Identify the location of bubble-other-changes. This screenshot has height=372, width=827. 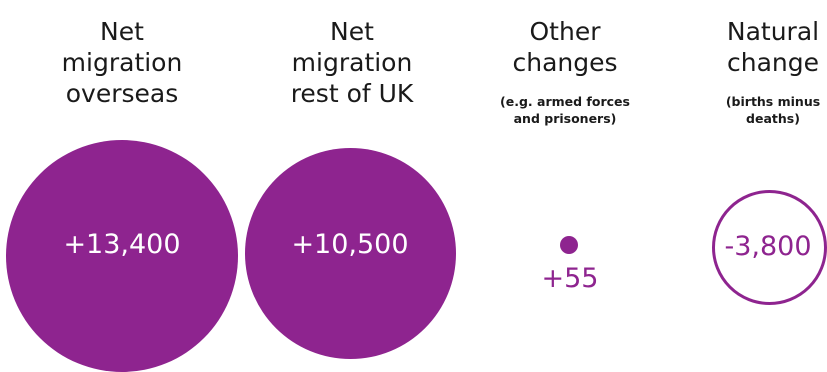
(569, 245).